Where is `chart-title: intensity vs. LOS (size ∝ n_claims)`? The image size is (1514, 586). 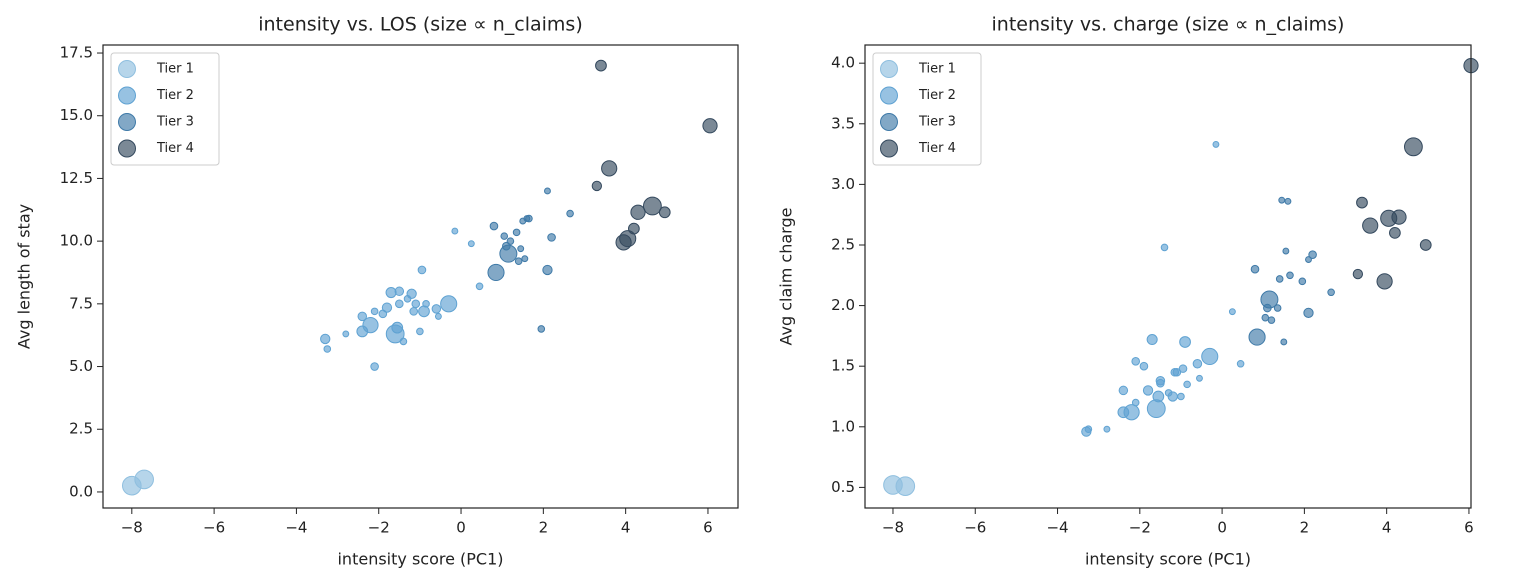
chart-title: intensity vs. LOS (size ∝ n_claims) is located at coordinates (420, 25).